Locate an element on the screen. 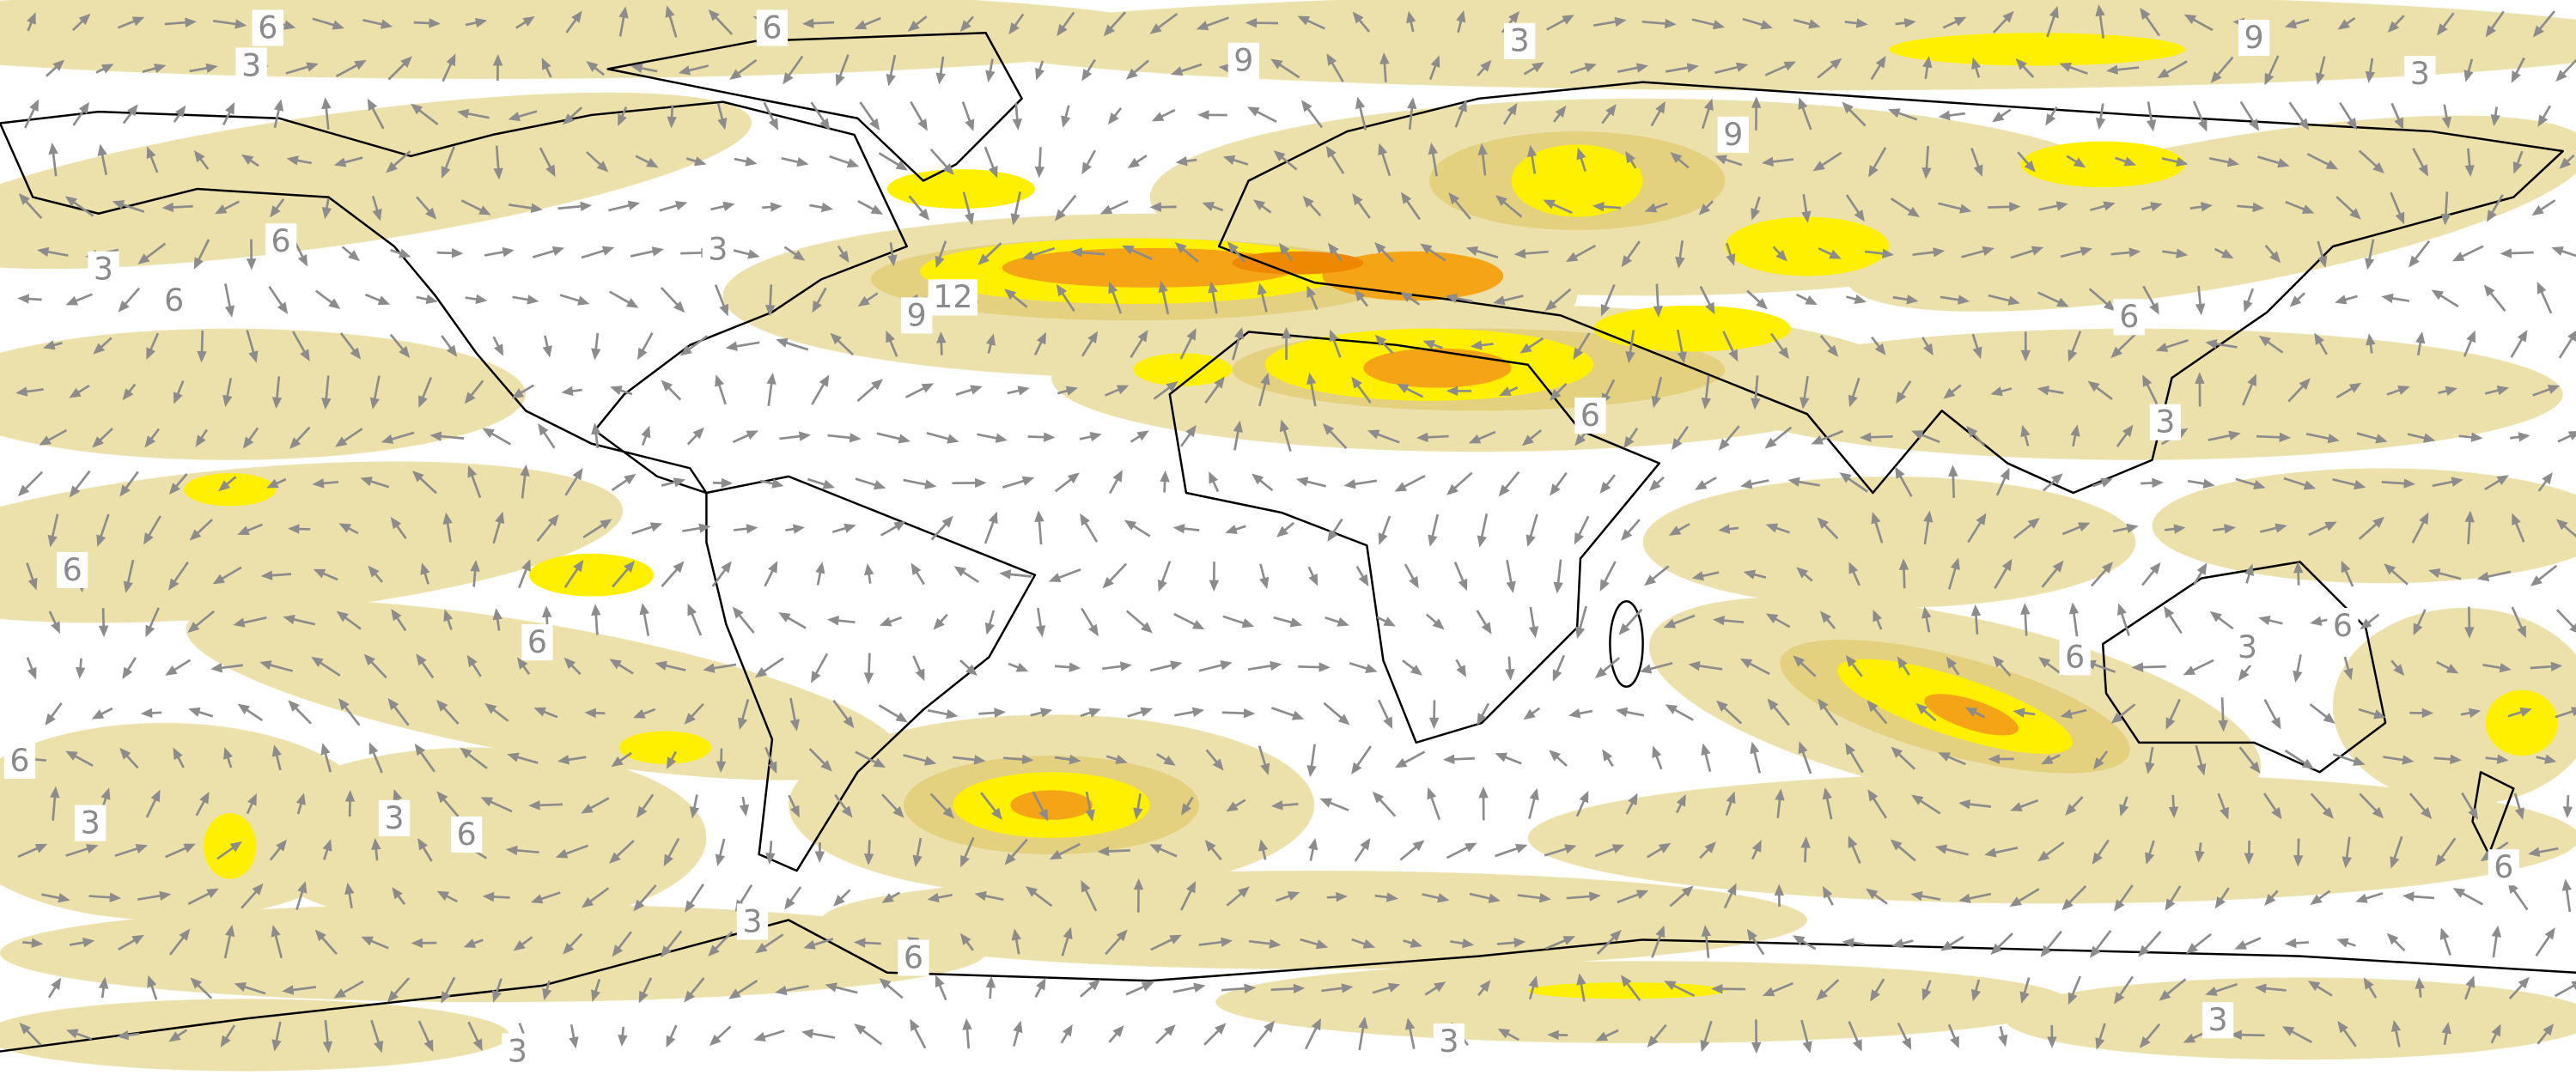  contour-label-text: 9 is located at coordinates (917, 314).